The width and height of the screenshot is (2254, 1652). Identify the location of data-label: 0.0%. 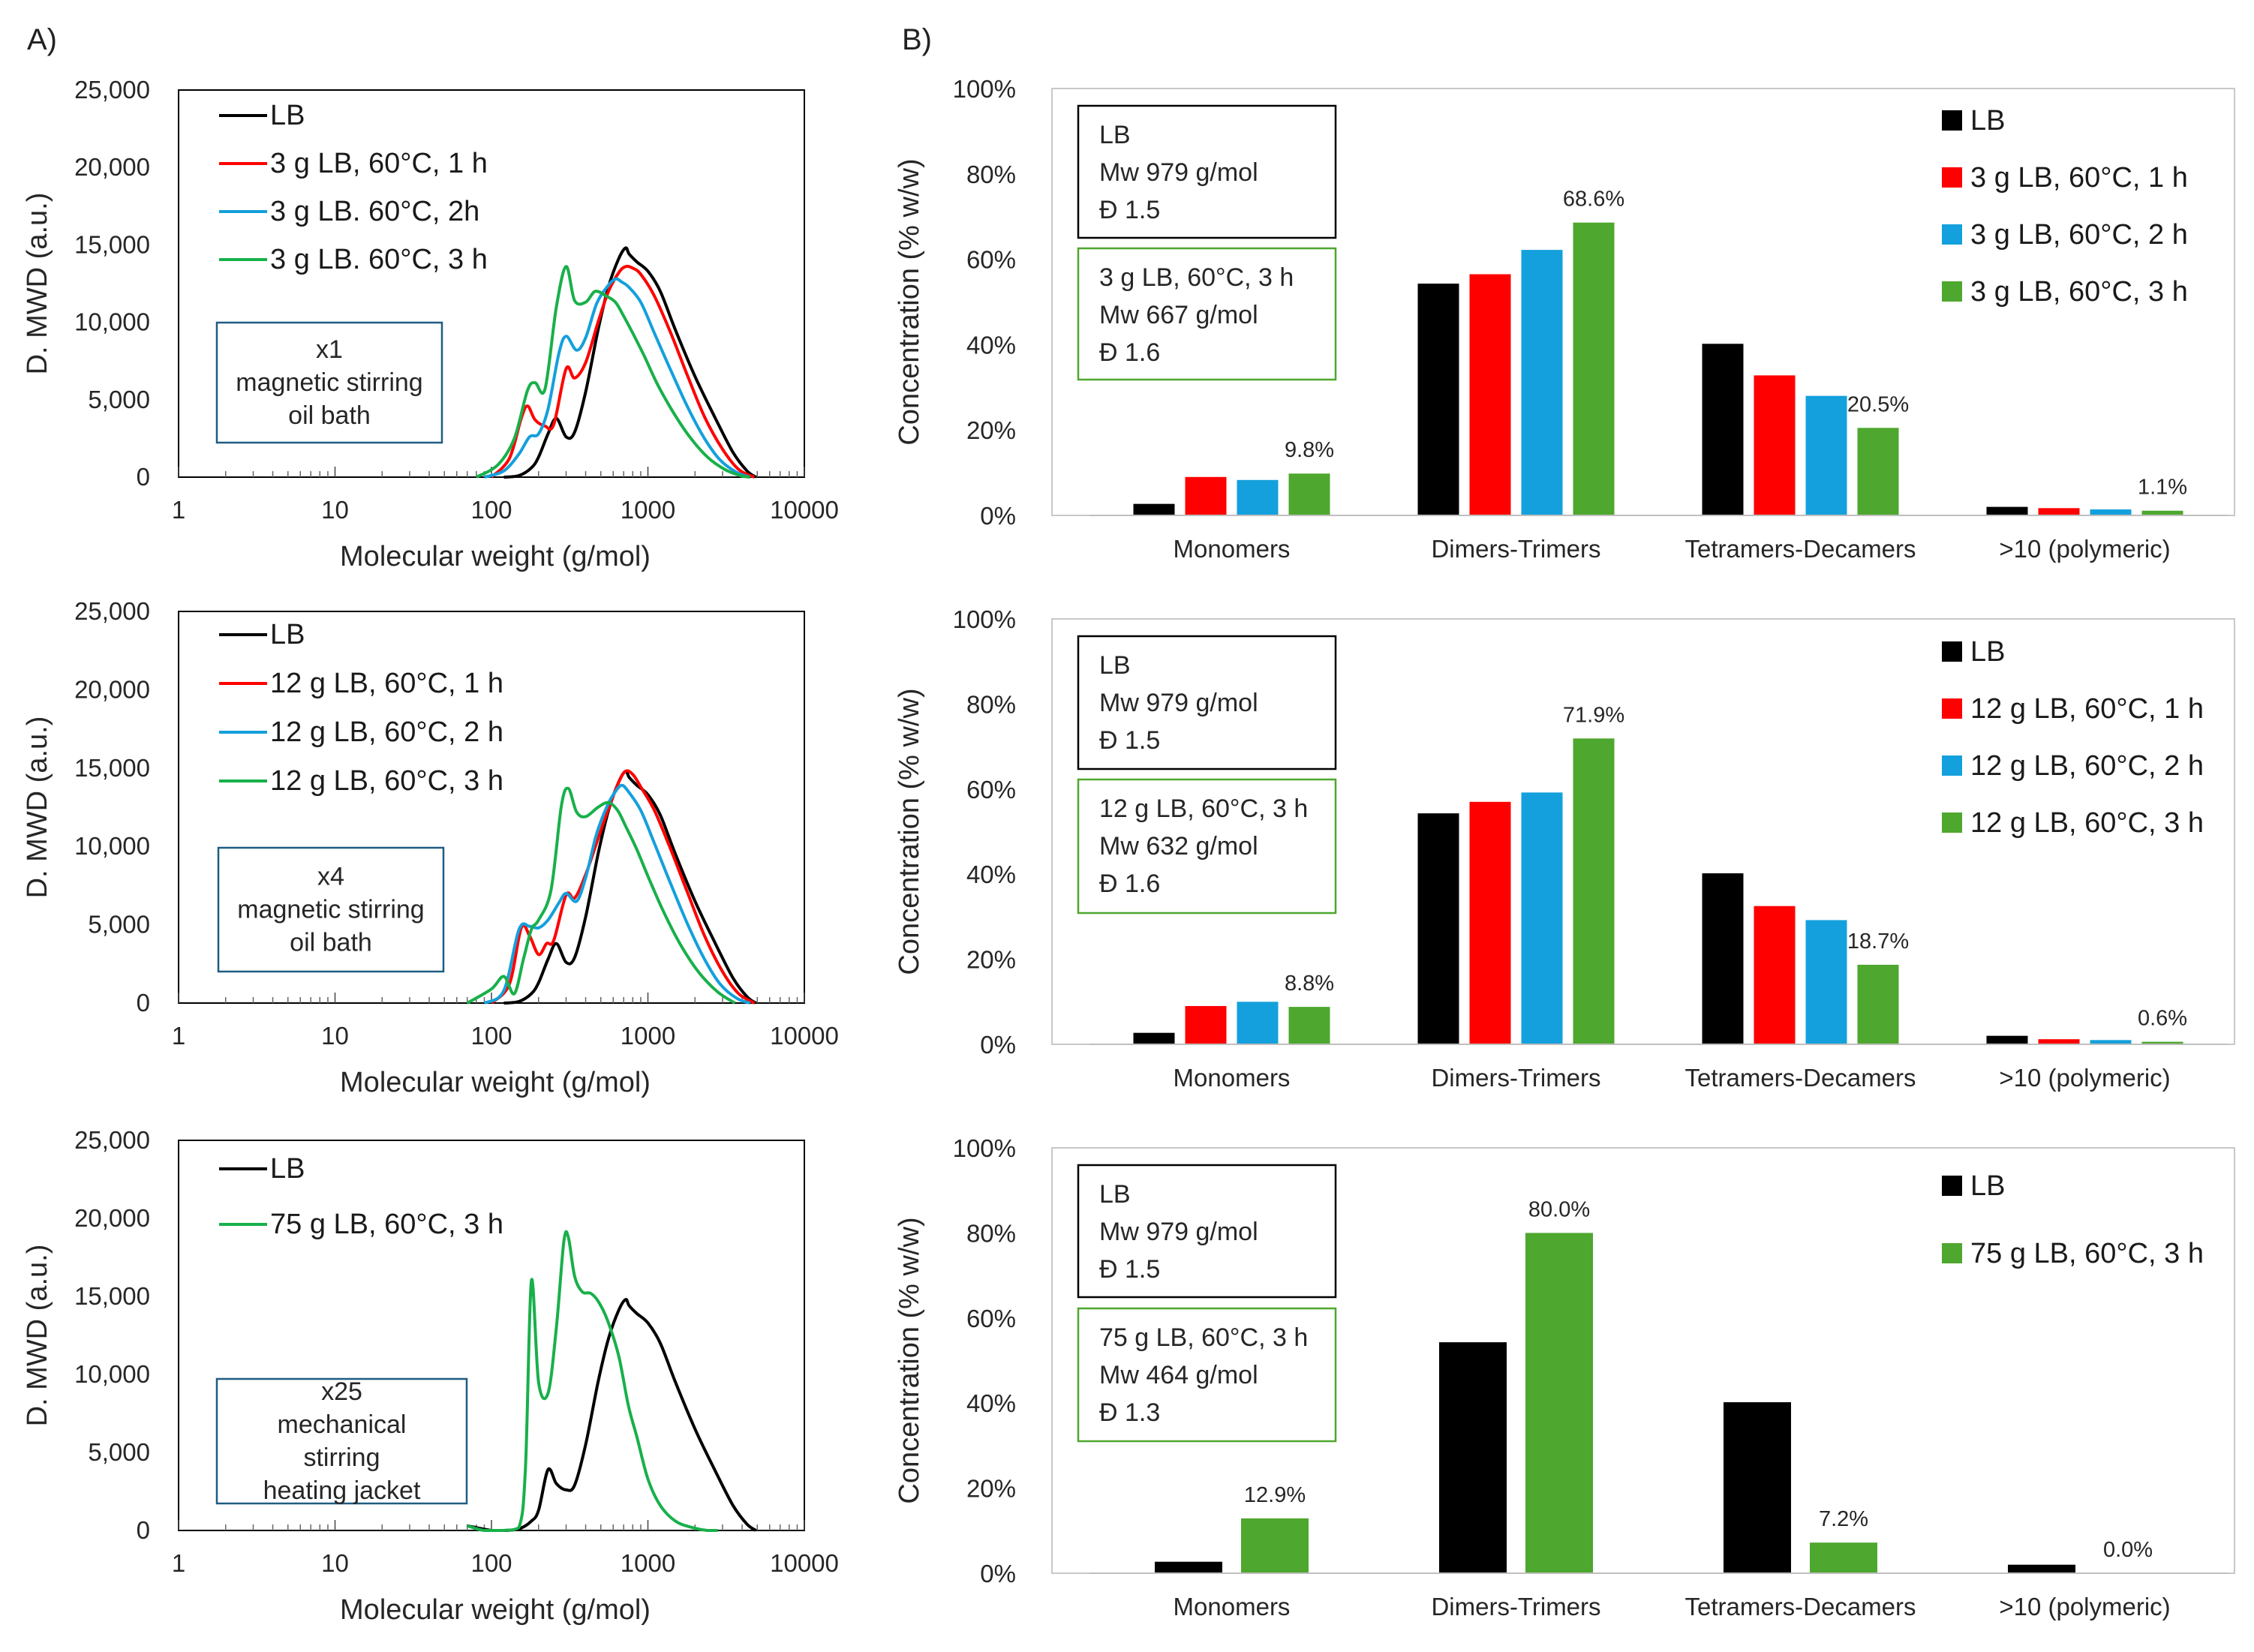
(2128, 1550).